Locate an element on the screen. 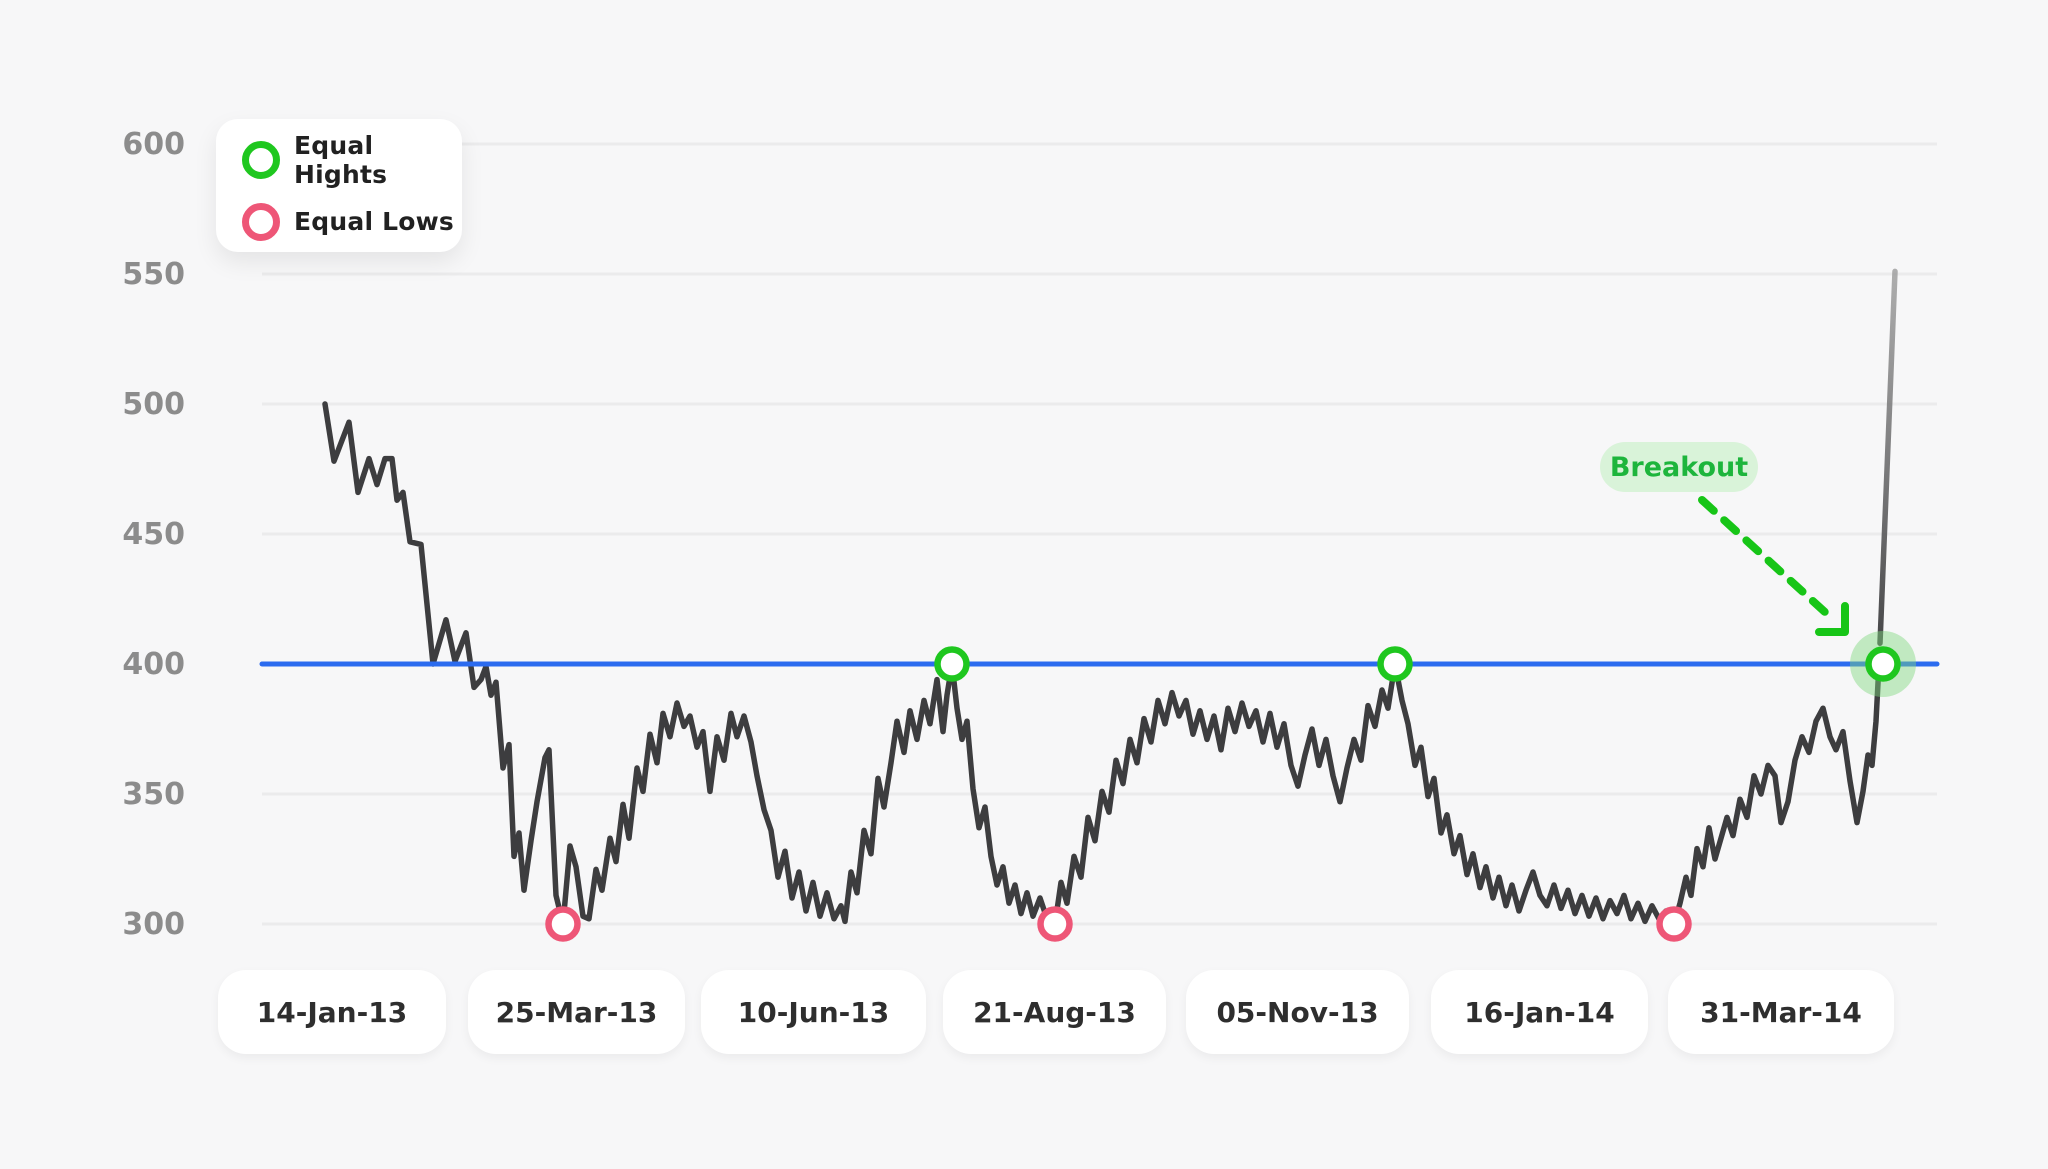 The image size is (2048, 1169). legend-item-equal-highs: Equal Hights is located at coordinates (352, 160).